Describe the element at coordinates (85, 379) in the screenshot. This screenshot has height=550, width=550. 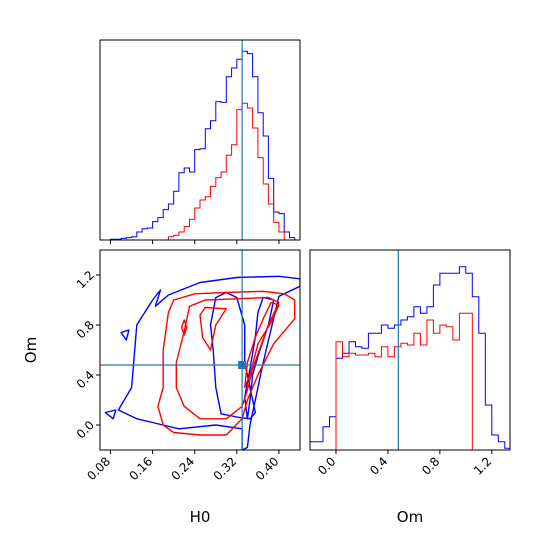
I see `y-tick-label: 0.4` at that location.